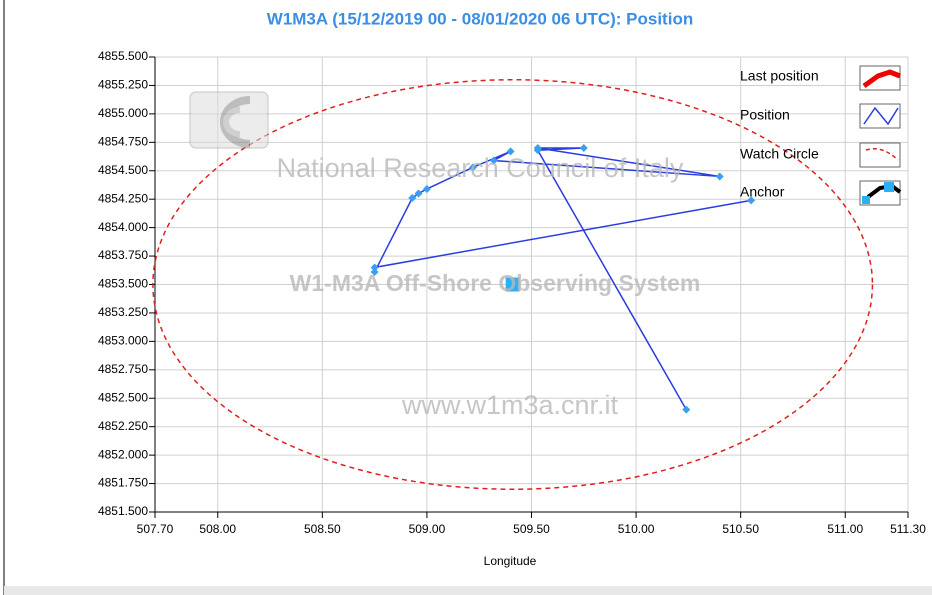  I want to click on legend-label: Anchor, so click(762, 192).